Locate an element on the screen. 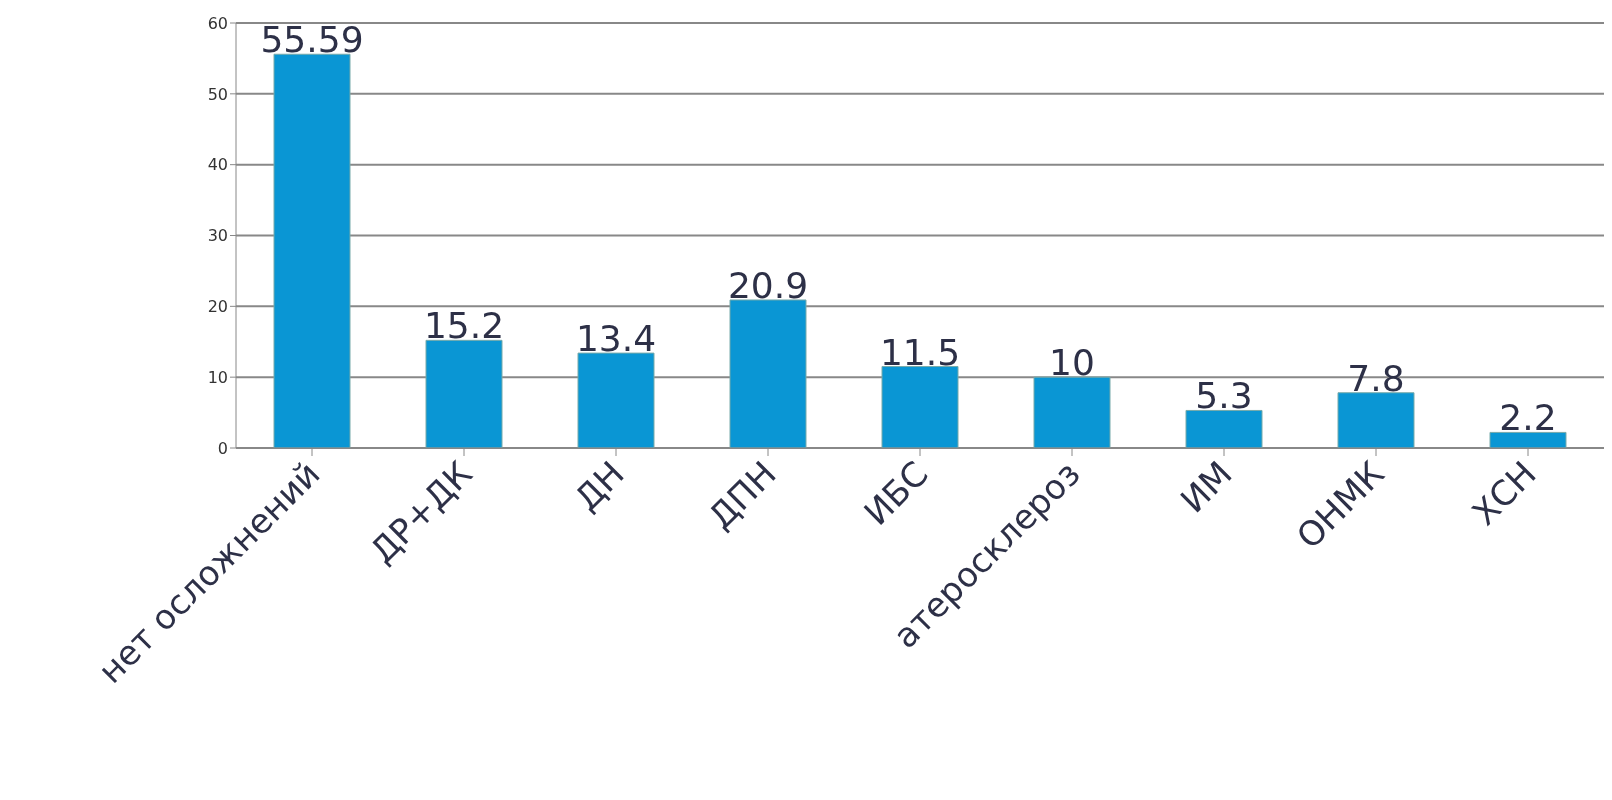  data-label: 5.3 is located at coordinates (1224, 396).